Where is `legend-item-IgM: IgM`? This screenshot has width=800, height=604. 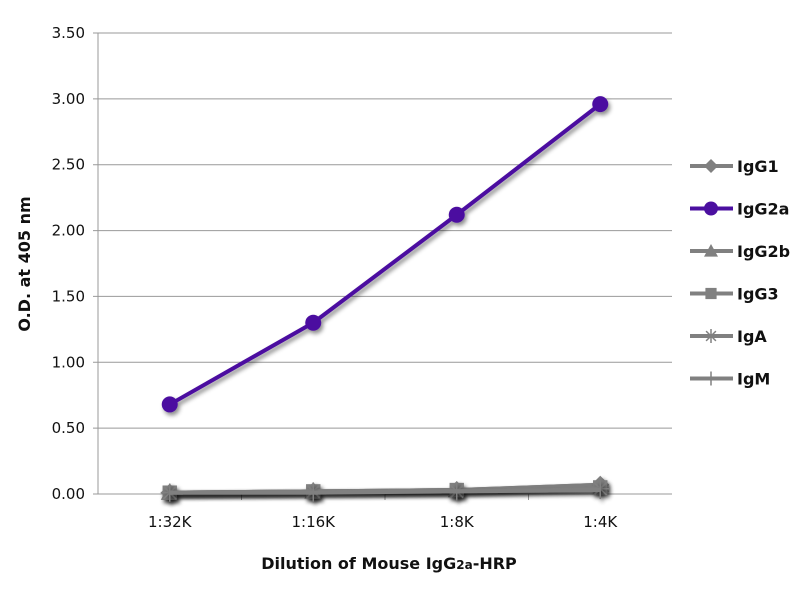 legend-item-IgM: IgM is located at coordinates (730, 379).